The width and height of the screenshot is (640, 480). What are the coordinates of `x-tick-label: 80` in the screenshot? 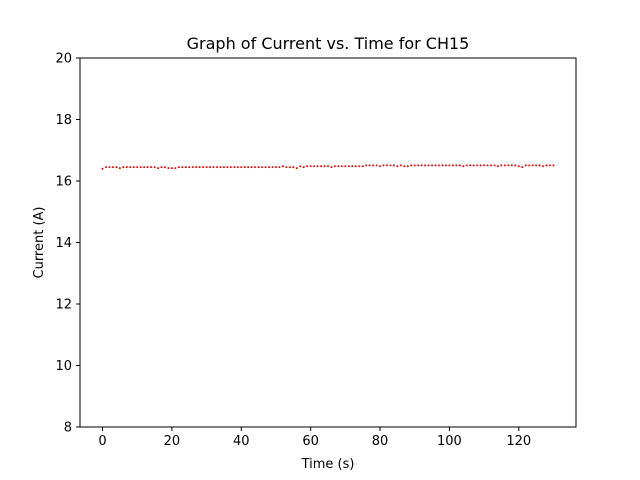 It's located at (380, 441).